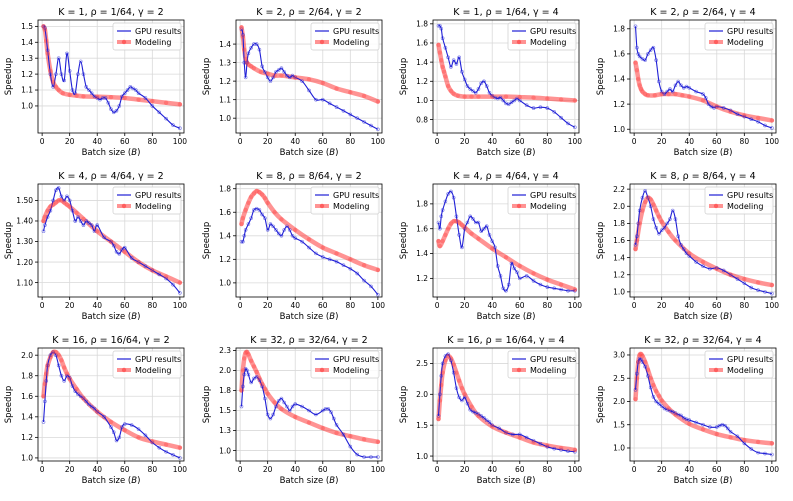  Describe the element at coordinates (422, 43) in the screenshot. I see `y-tick-label: 1.6` at that location.